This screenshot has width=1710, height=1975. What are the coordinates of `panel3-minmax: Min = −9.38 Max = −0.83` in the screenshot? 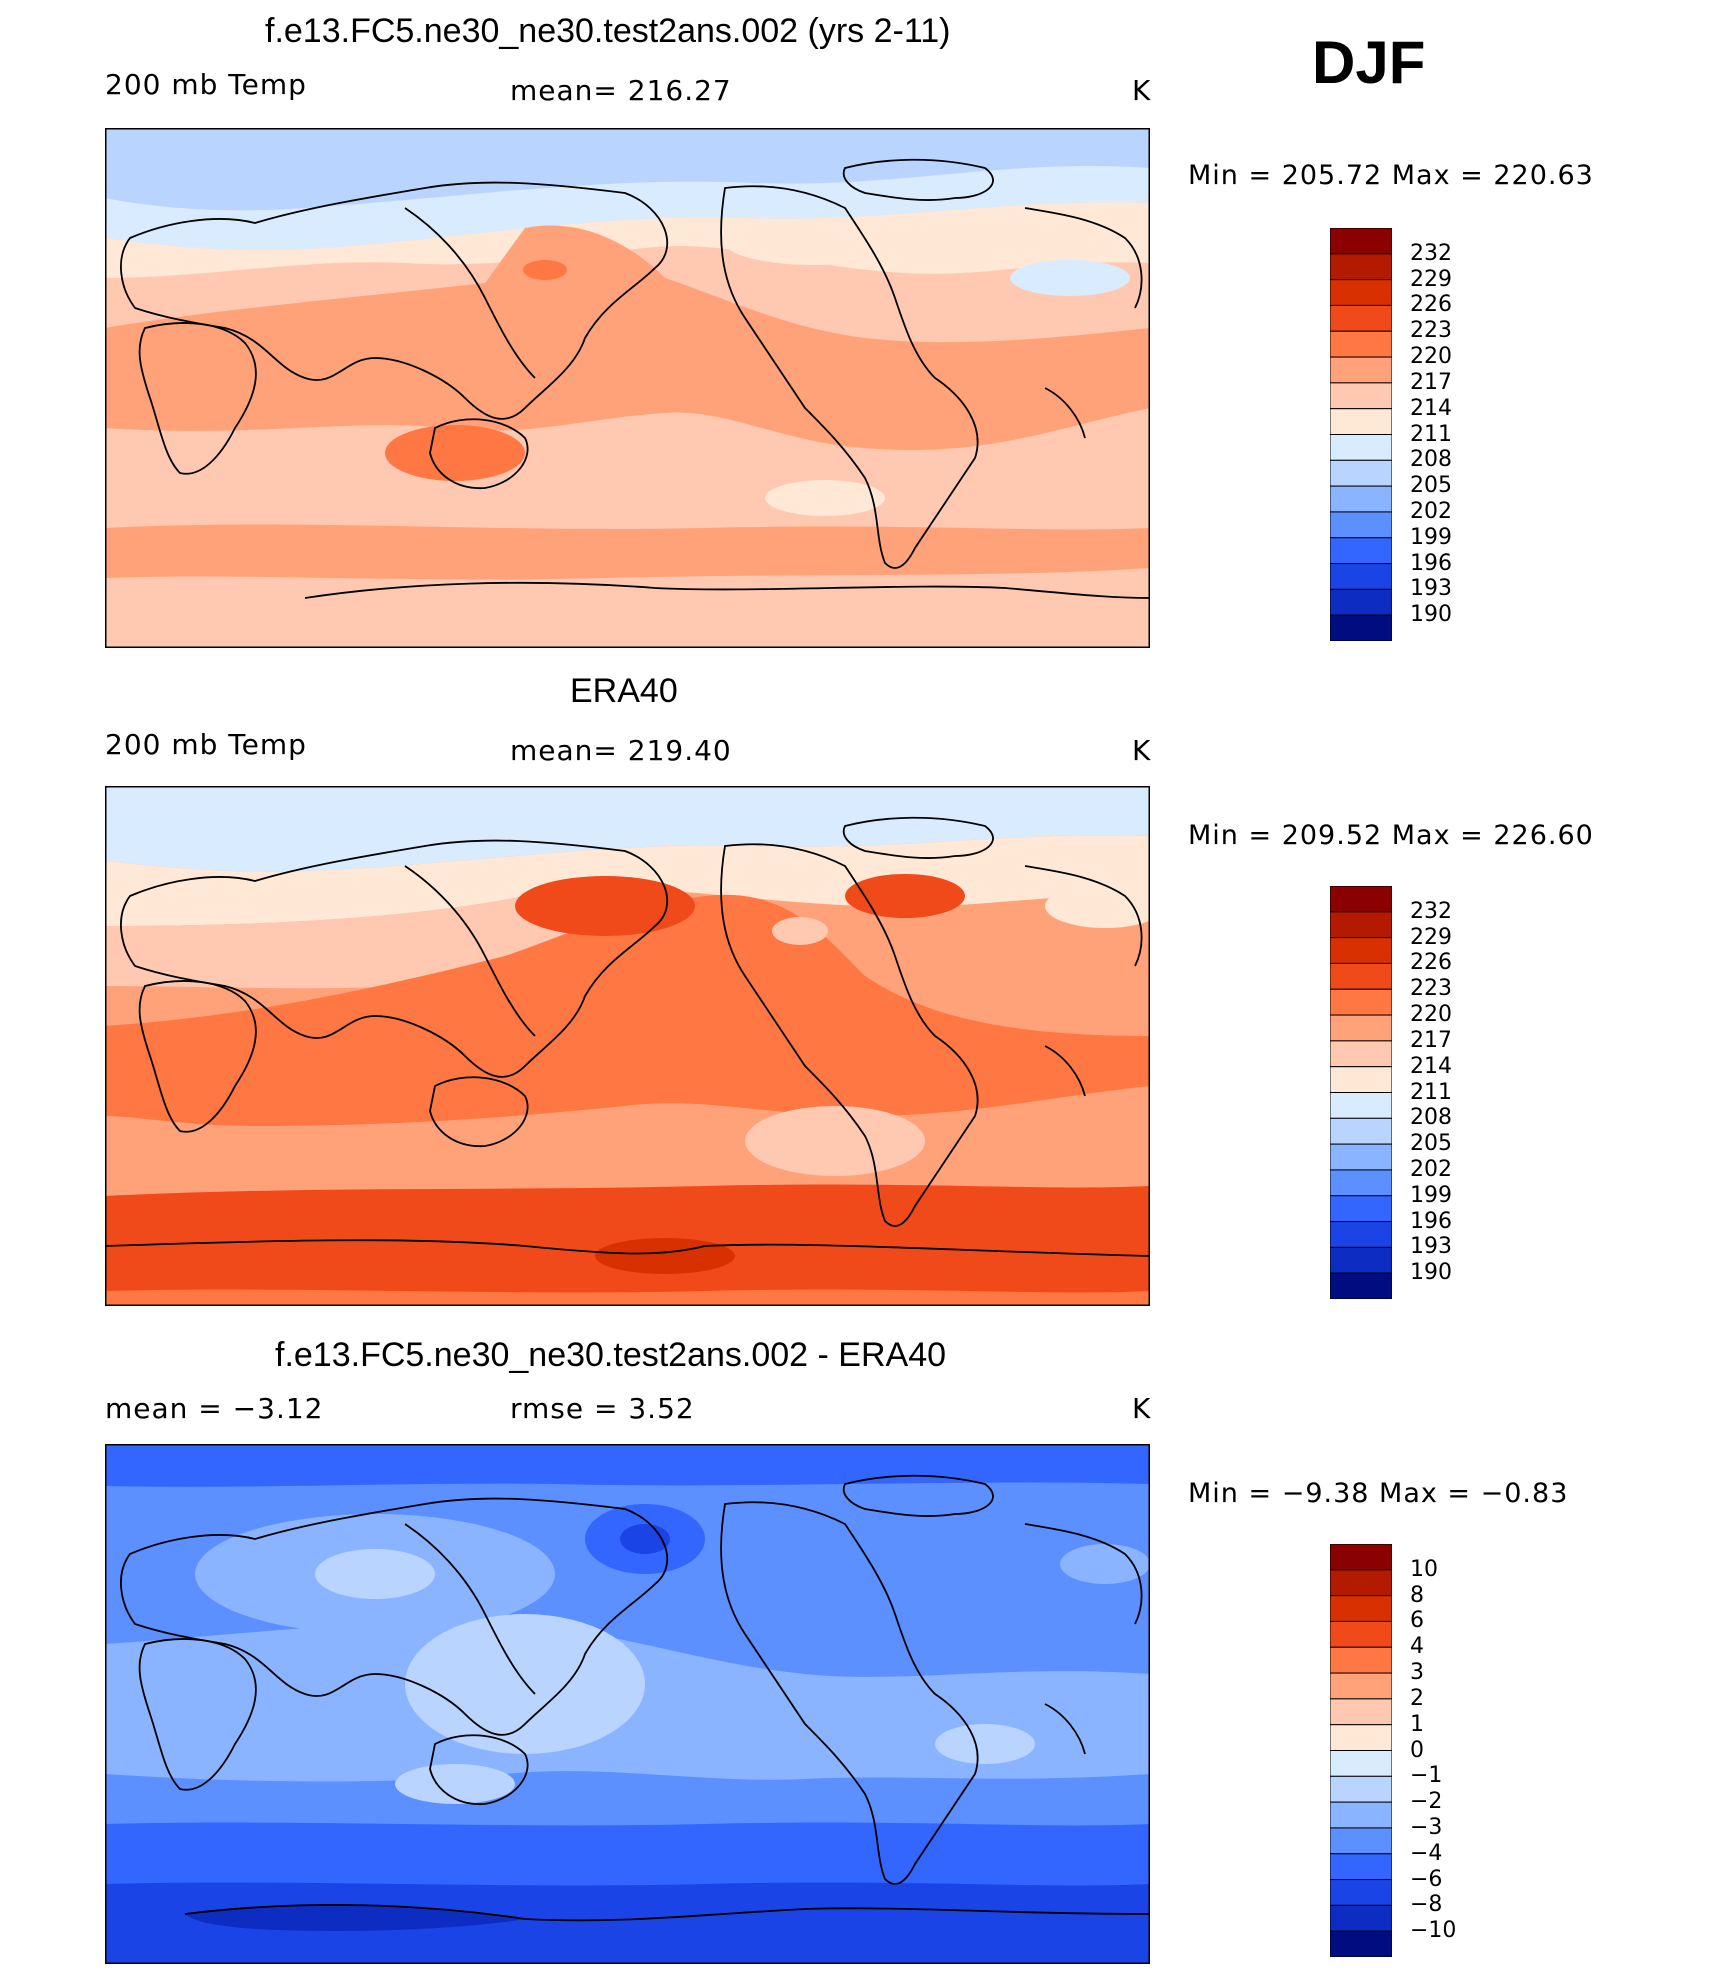 It's located at (1378, 1493).